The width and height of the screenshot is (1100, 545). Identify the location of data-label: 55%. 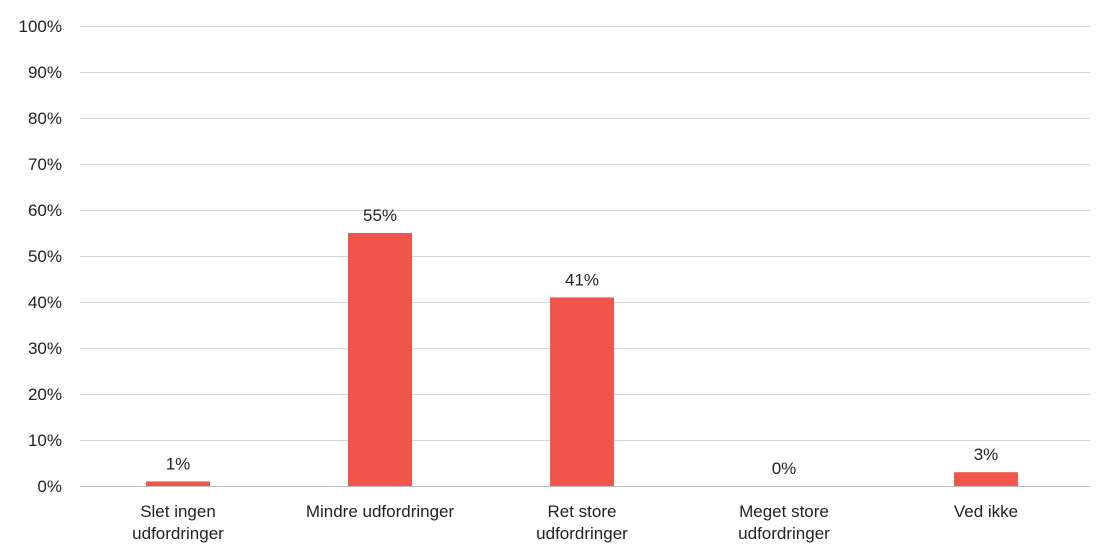
(380, 215).